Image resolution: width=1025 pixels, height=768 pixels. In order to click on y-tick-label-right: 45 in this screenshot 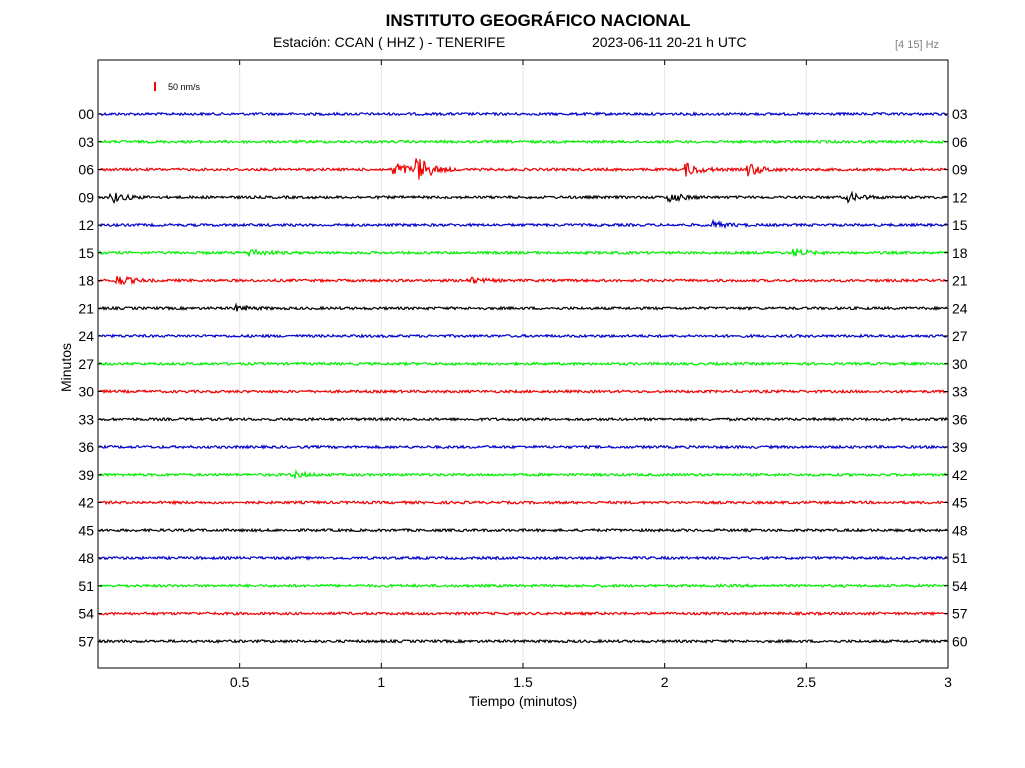, I will do `click(960, 503)`.